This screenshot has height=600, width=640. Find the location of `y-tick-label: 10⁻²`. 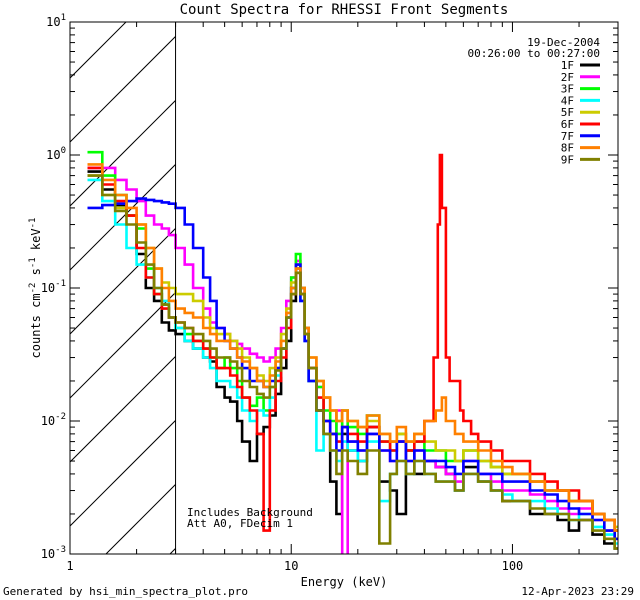

y-tick-label: 10⁻² is located at coordinates (53, 420).